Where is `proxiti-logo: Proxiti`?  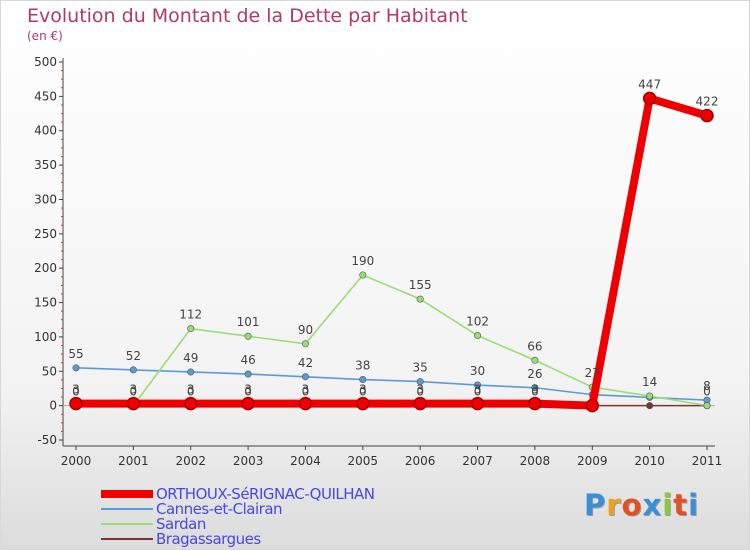
proxiti-logo: Proxiti is located at coordinates (641, 505).